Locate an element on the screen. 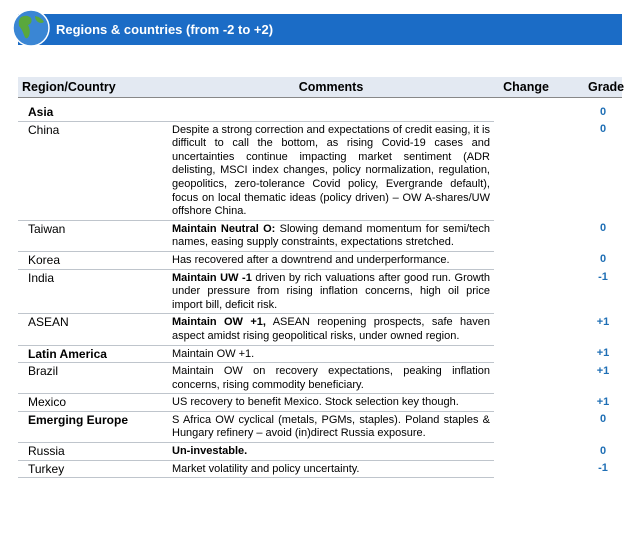  region-cell: Korea is located at coordinates (93, 260).